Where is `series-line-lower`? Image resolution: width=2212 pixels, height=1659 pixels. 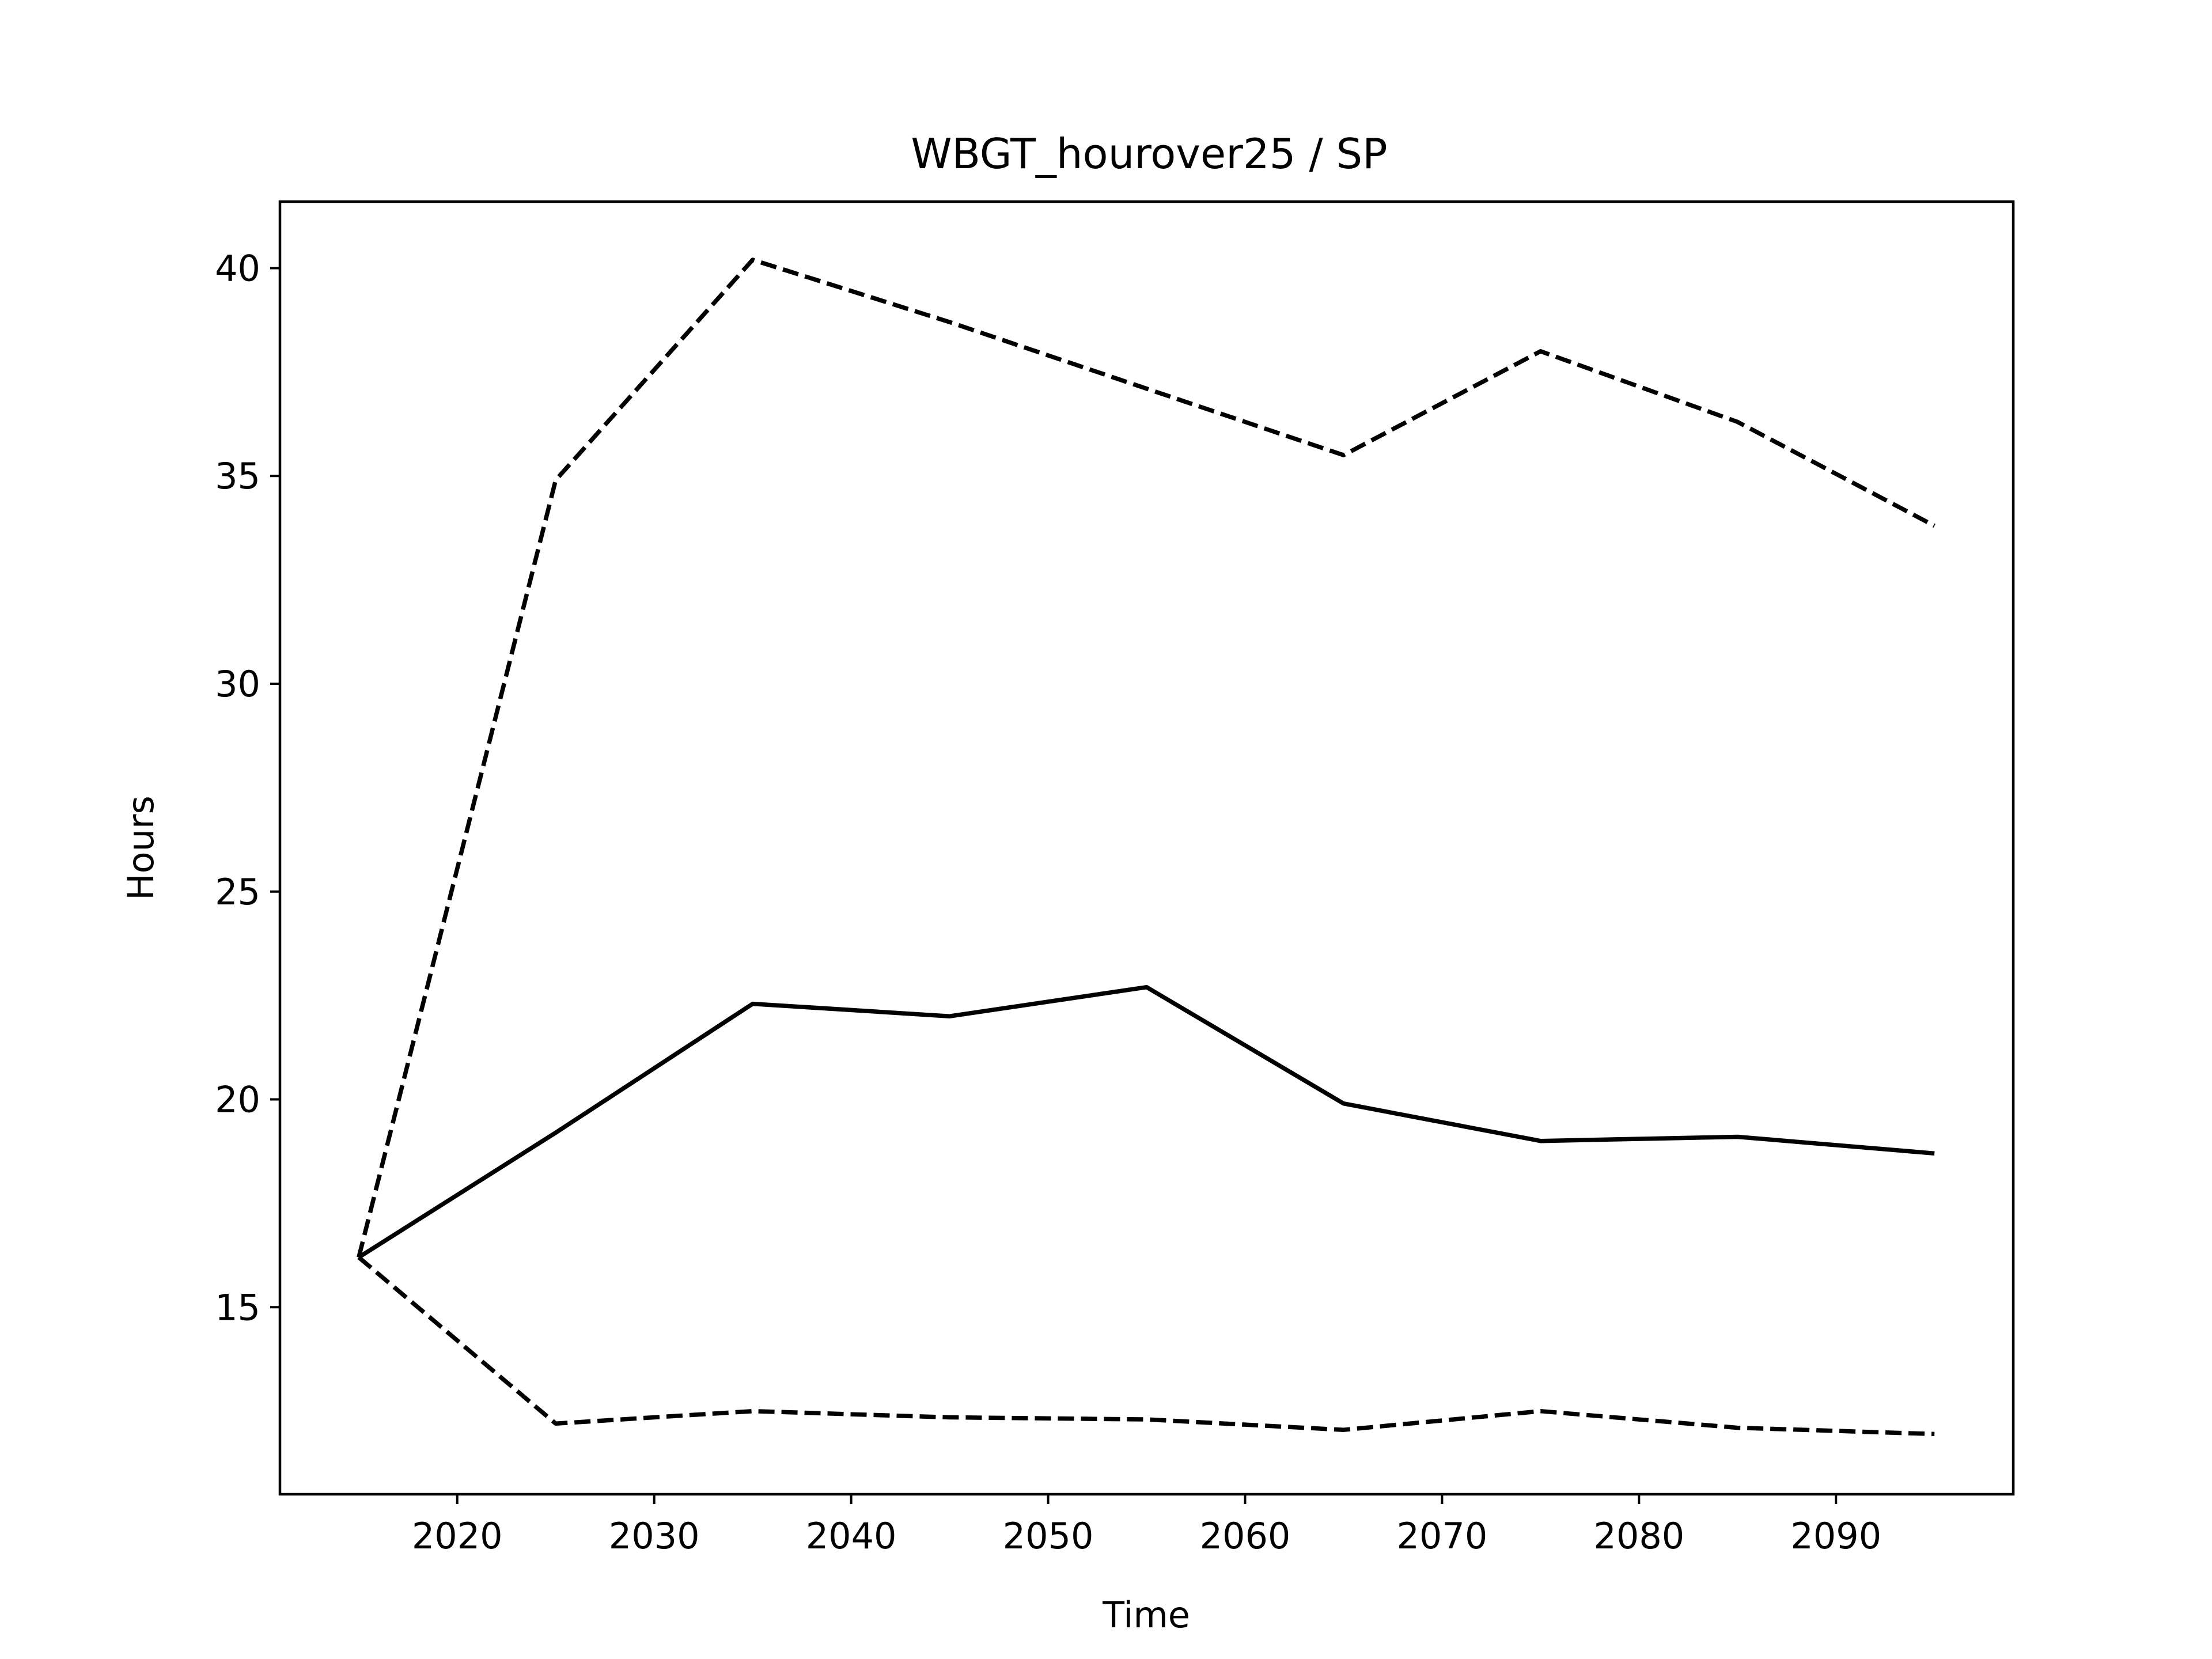
series-line-lower is located at coordinates (1146, 1346).